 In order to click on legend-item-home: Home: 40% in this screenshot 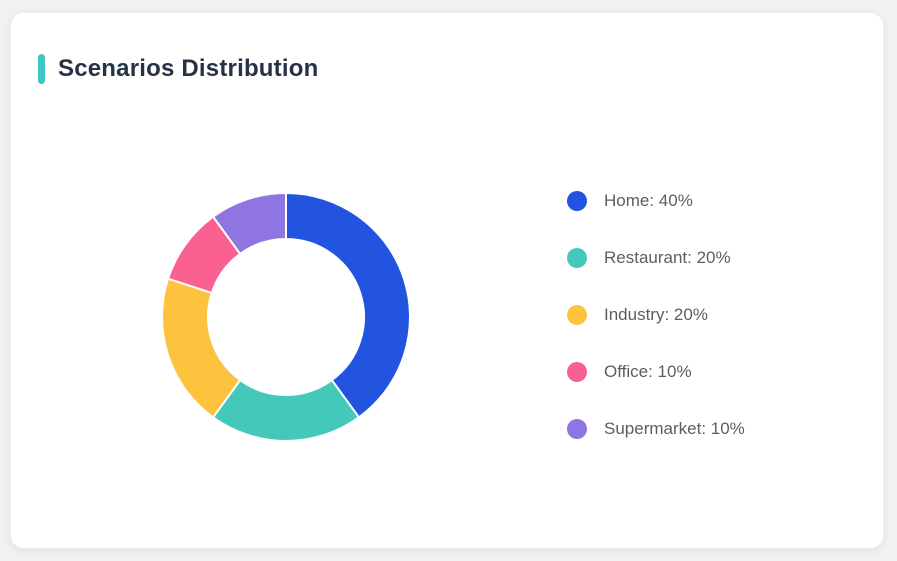, I will do `click(656, 201)`.